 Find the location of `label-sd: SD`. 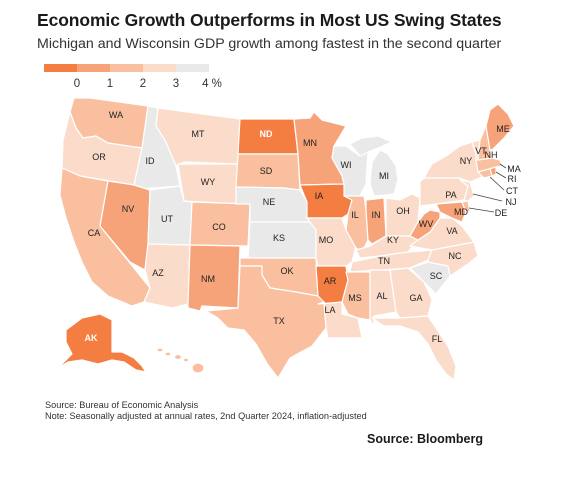

label-sd: SD is located at coordinates (266, 171).